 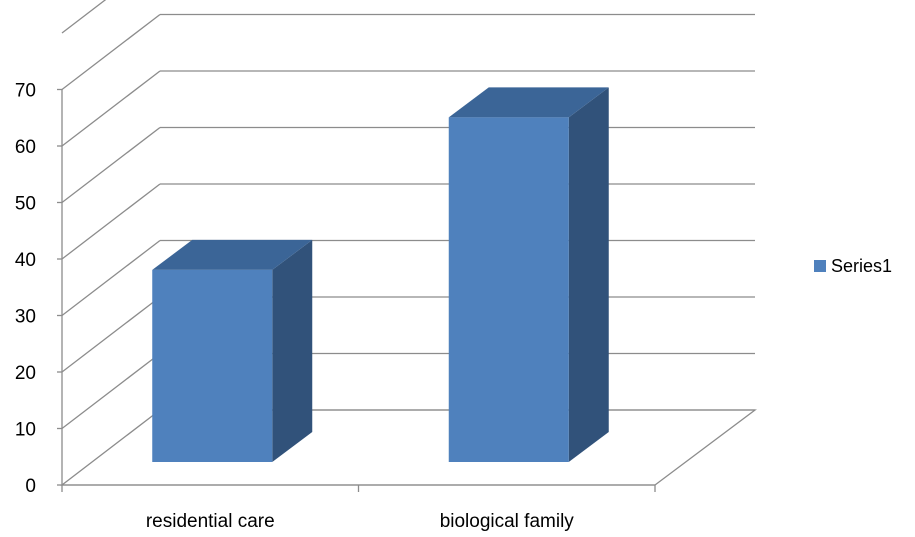 I want to click on y-tick-label: 30, so click(x=25, y=317).